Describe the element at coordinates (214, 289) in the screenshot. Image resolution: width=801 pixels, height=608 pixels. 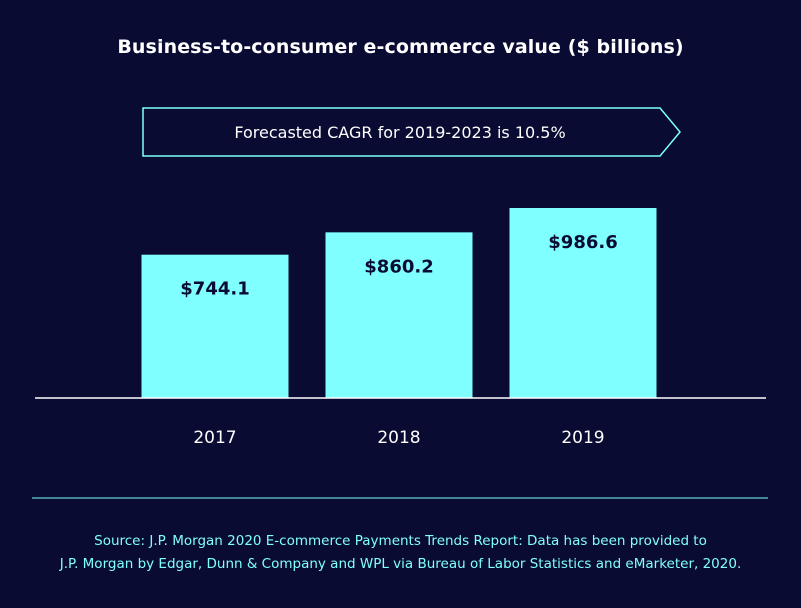
I see `bar-value-label-2017: $744.1` at that location.